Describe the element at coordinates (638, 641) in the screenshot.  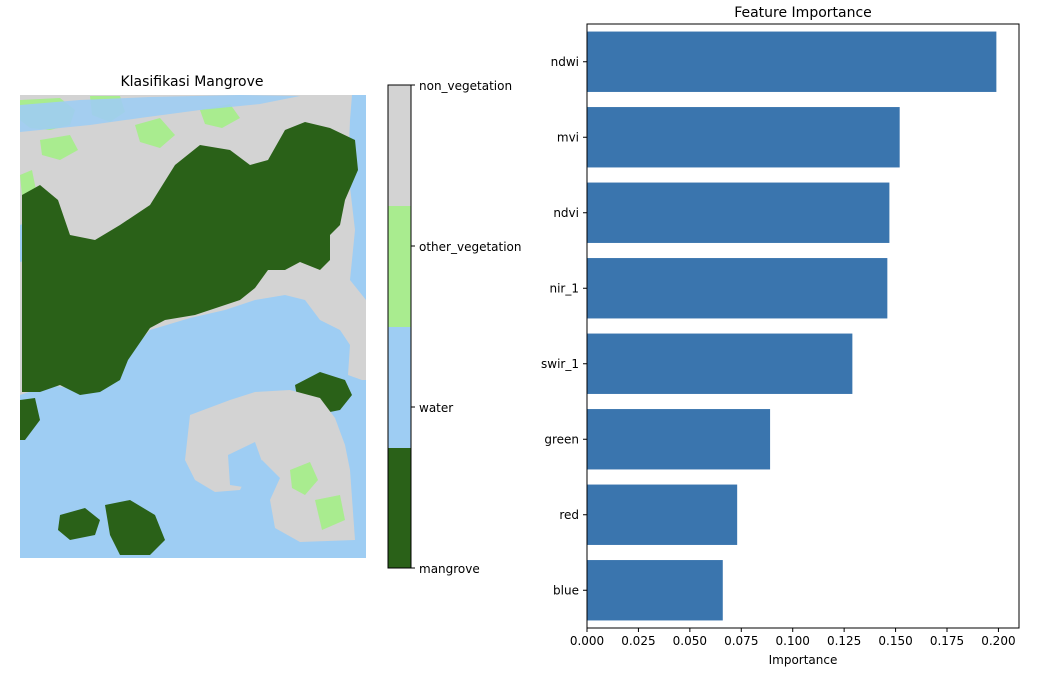
I see `x-tick-label: 0.025` at that location.